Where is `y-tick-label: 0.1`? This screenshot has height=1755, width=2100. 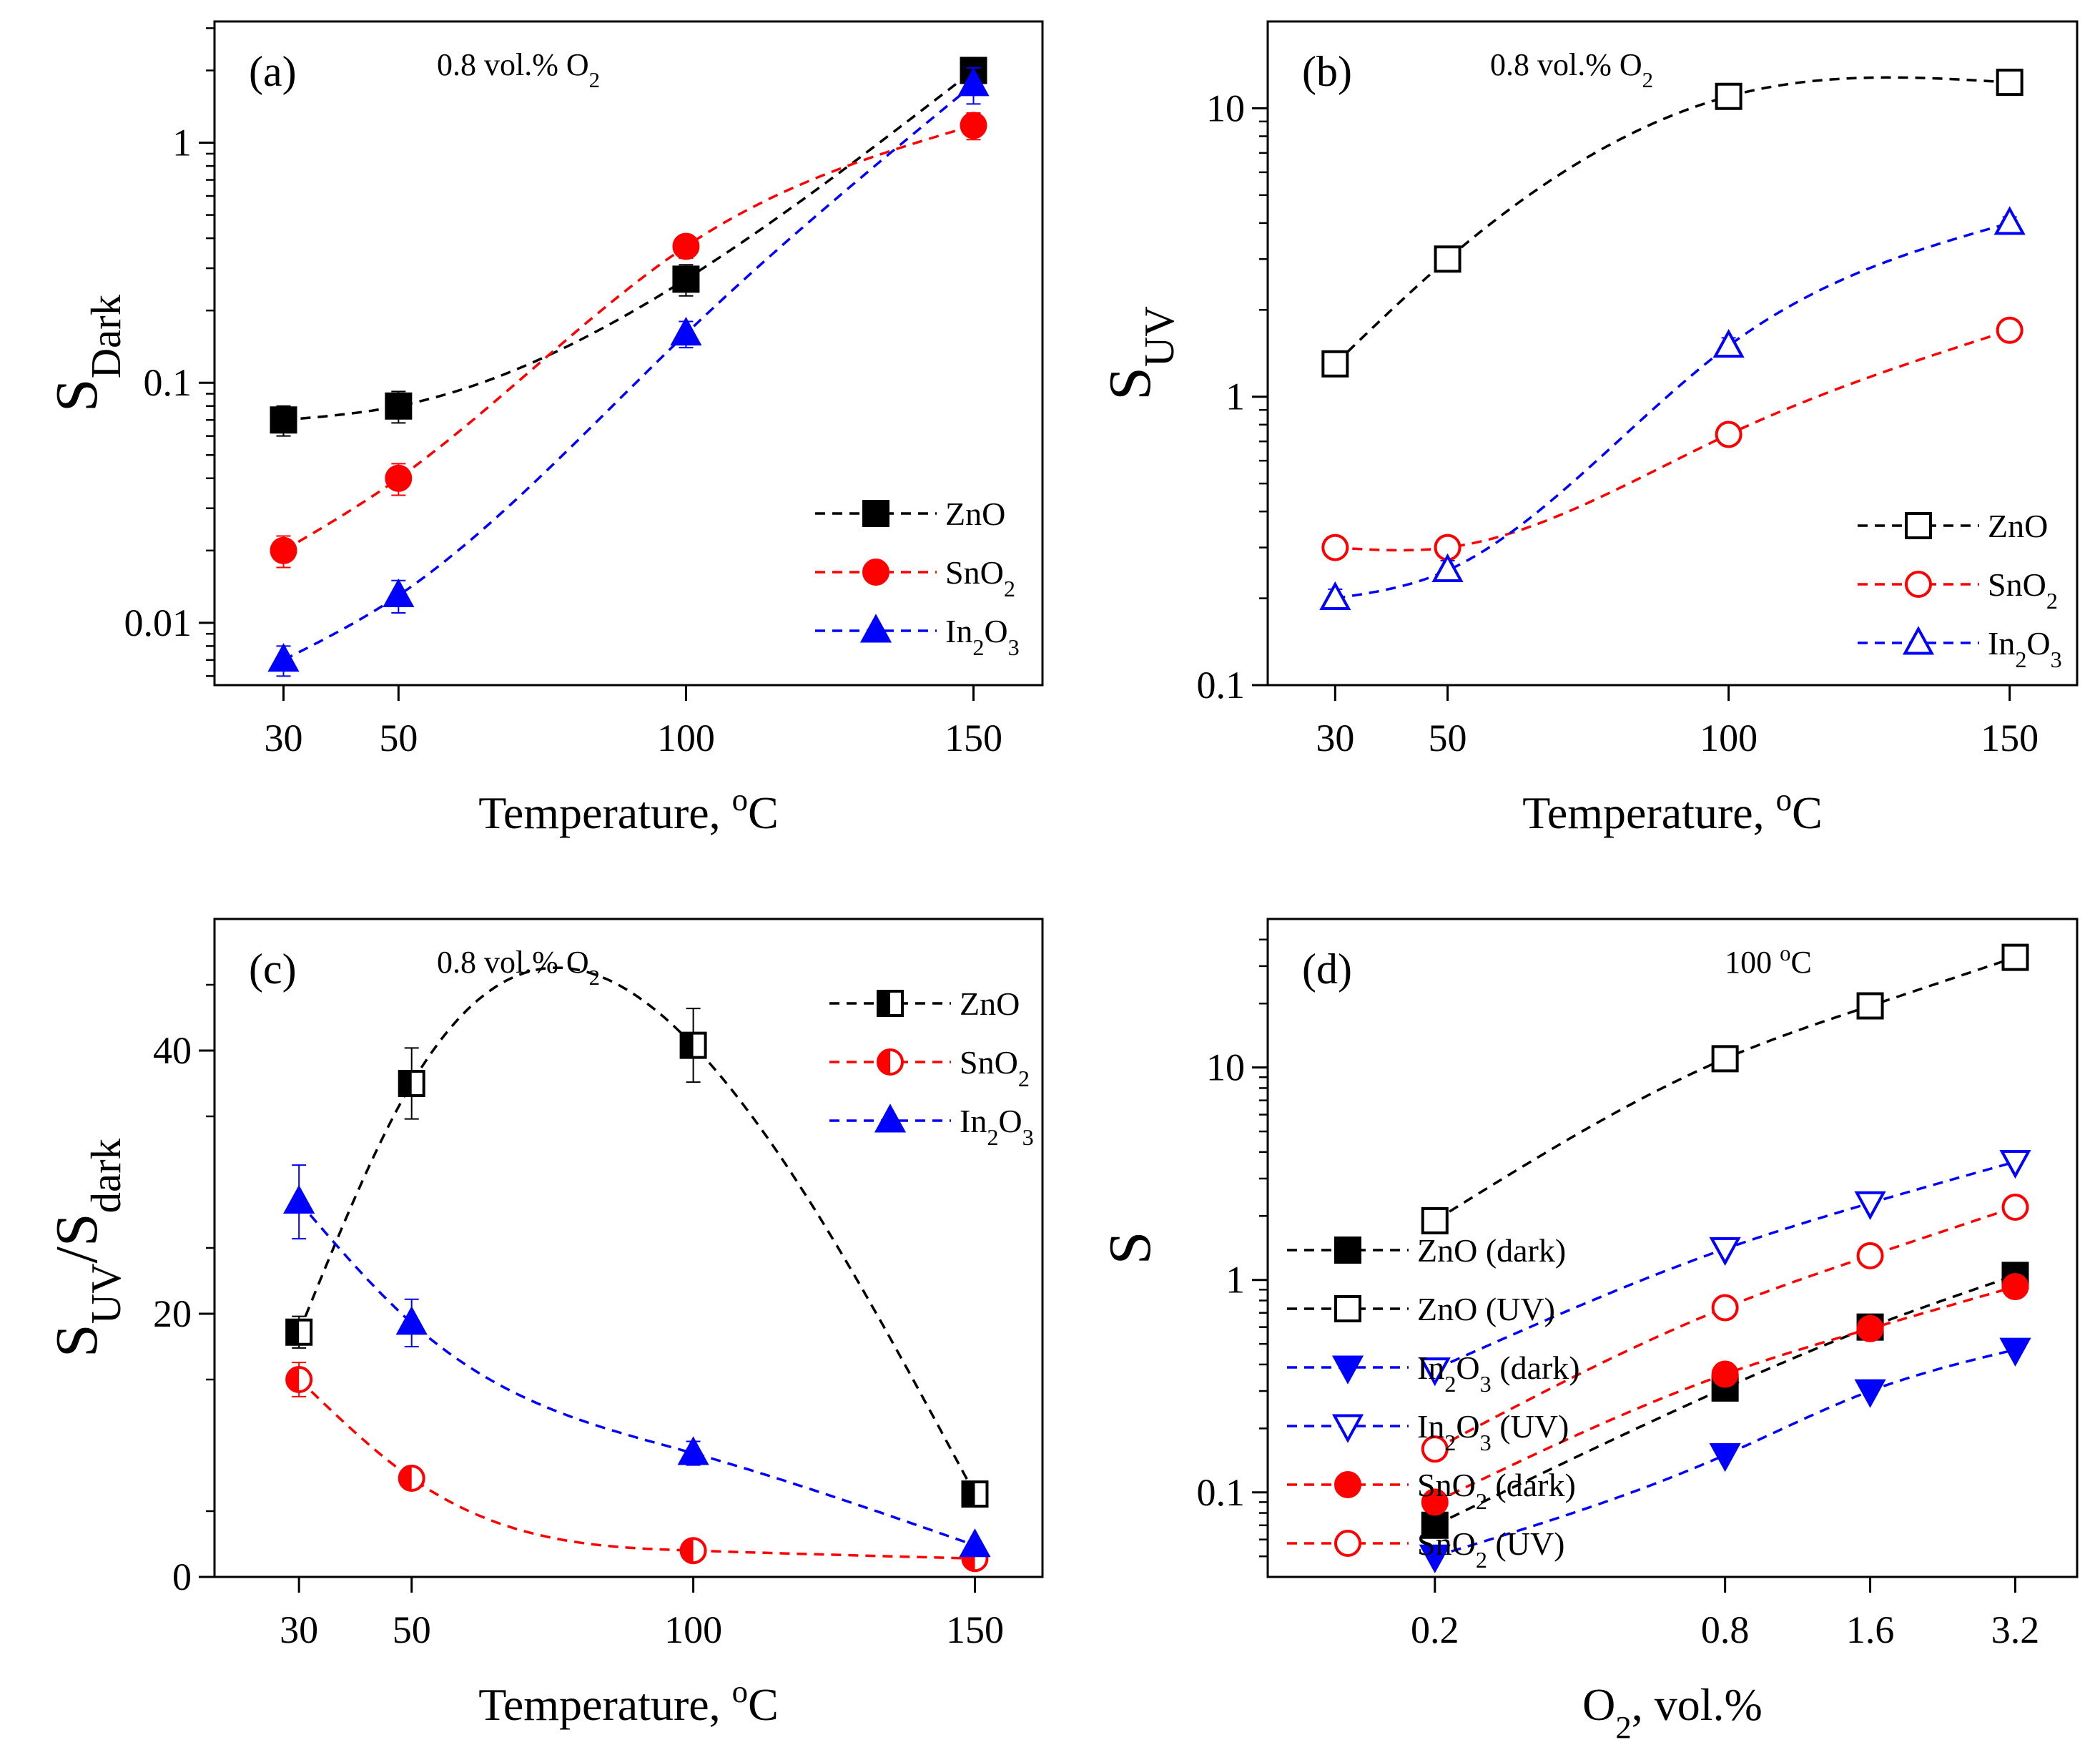 y-tick-label: 0.1 is located at coordinates (1221, 1492).